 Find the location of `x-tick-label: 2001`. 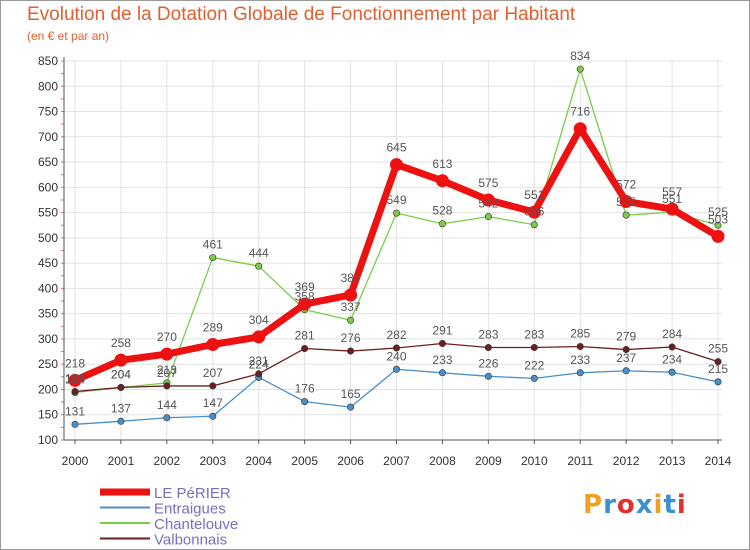

x-tick-label: 2001 is located at coordinates (121, 461).